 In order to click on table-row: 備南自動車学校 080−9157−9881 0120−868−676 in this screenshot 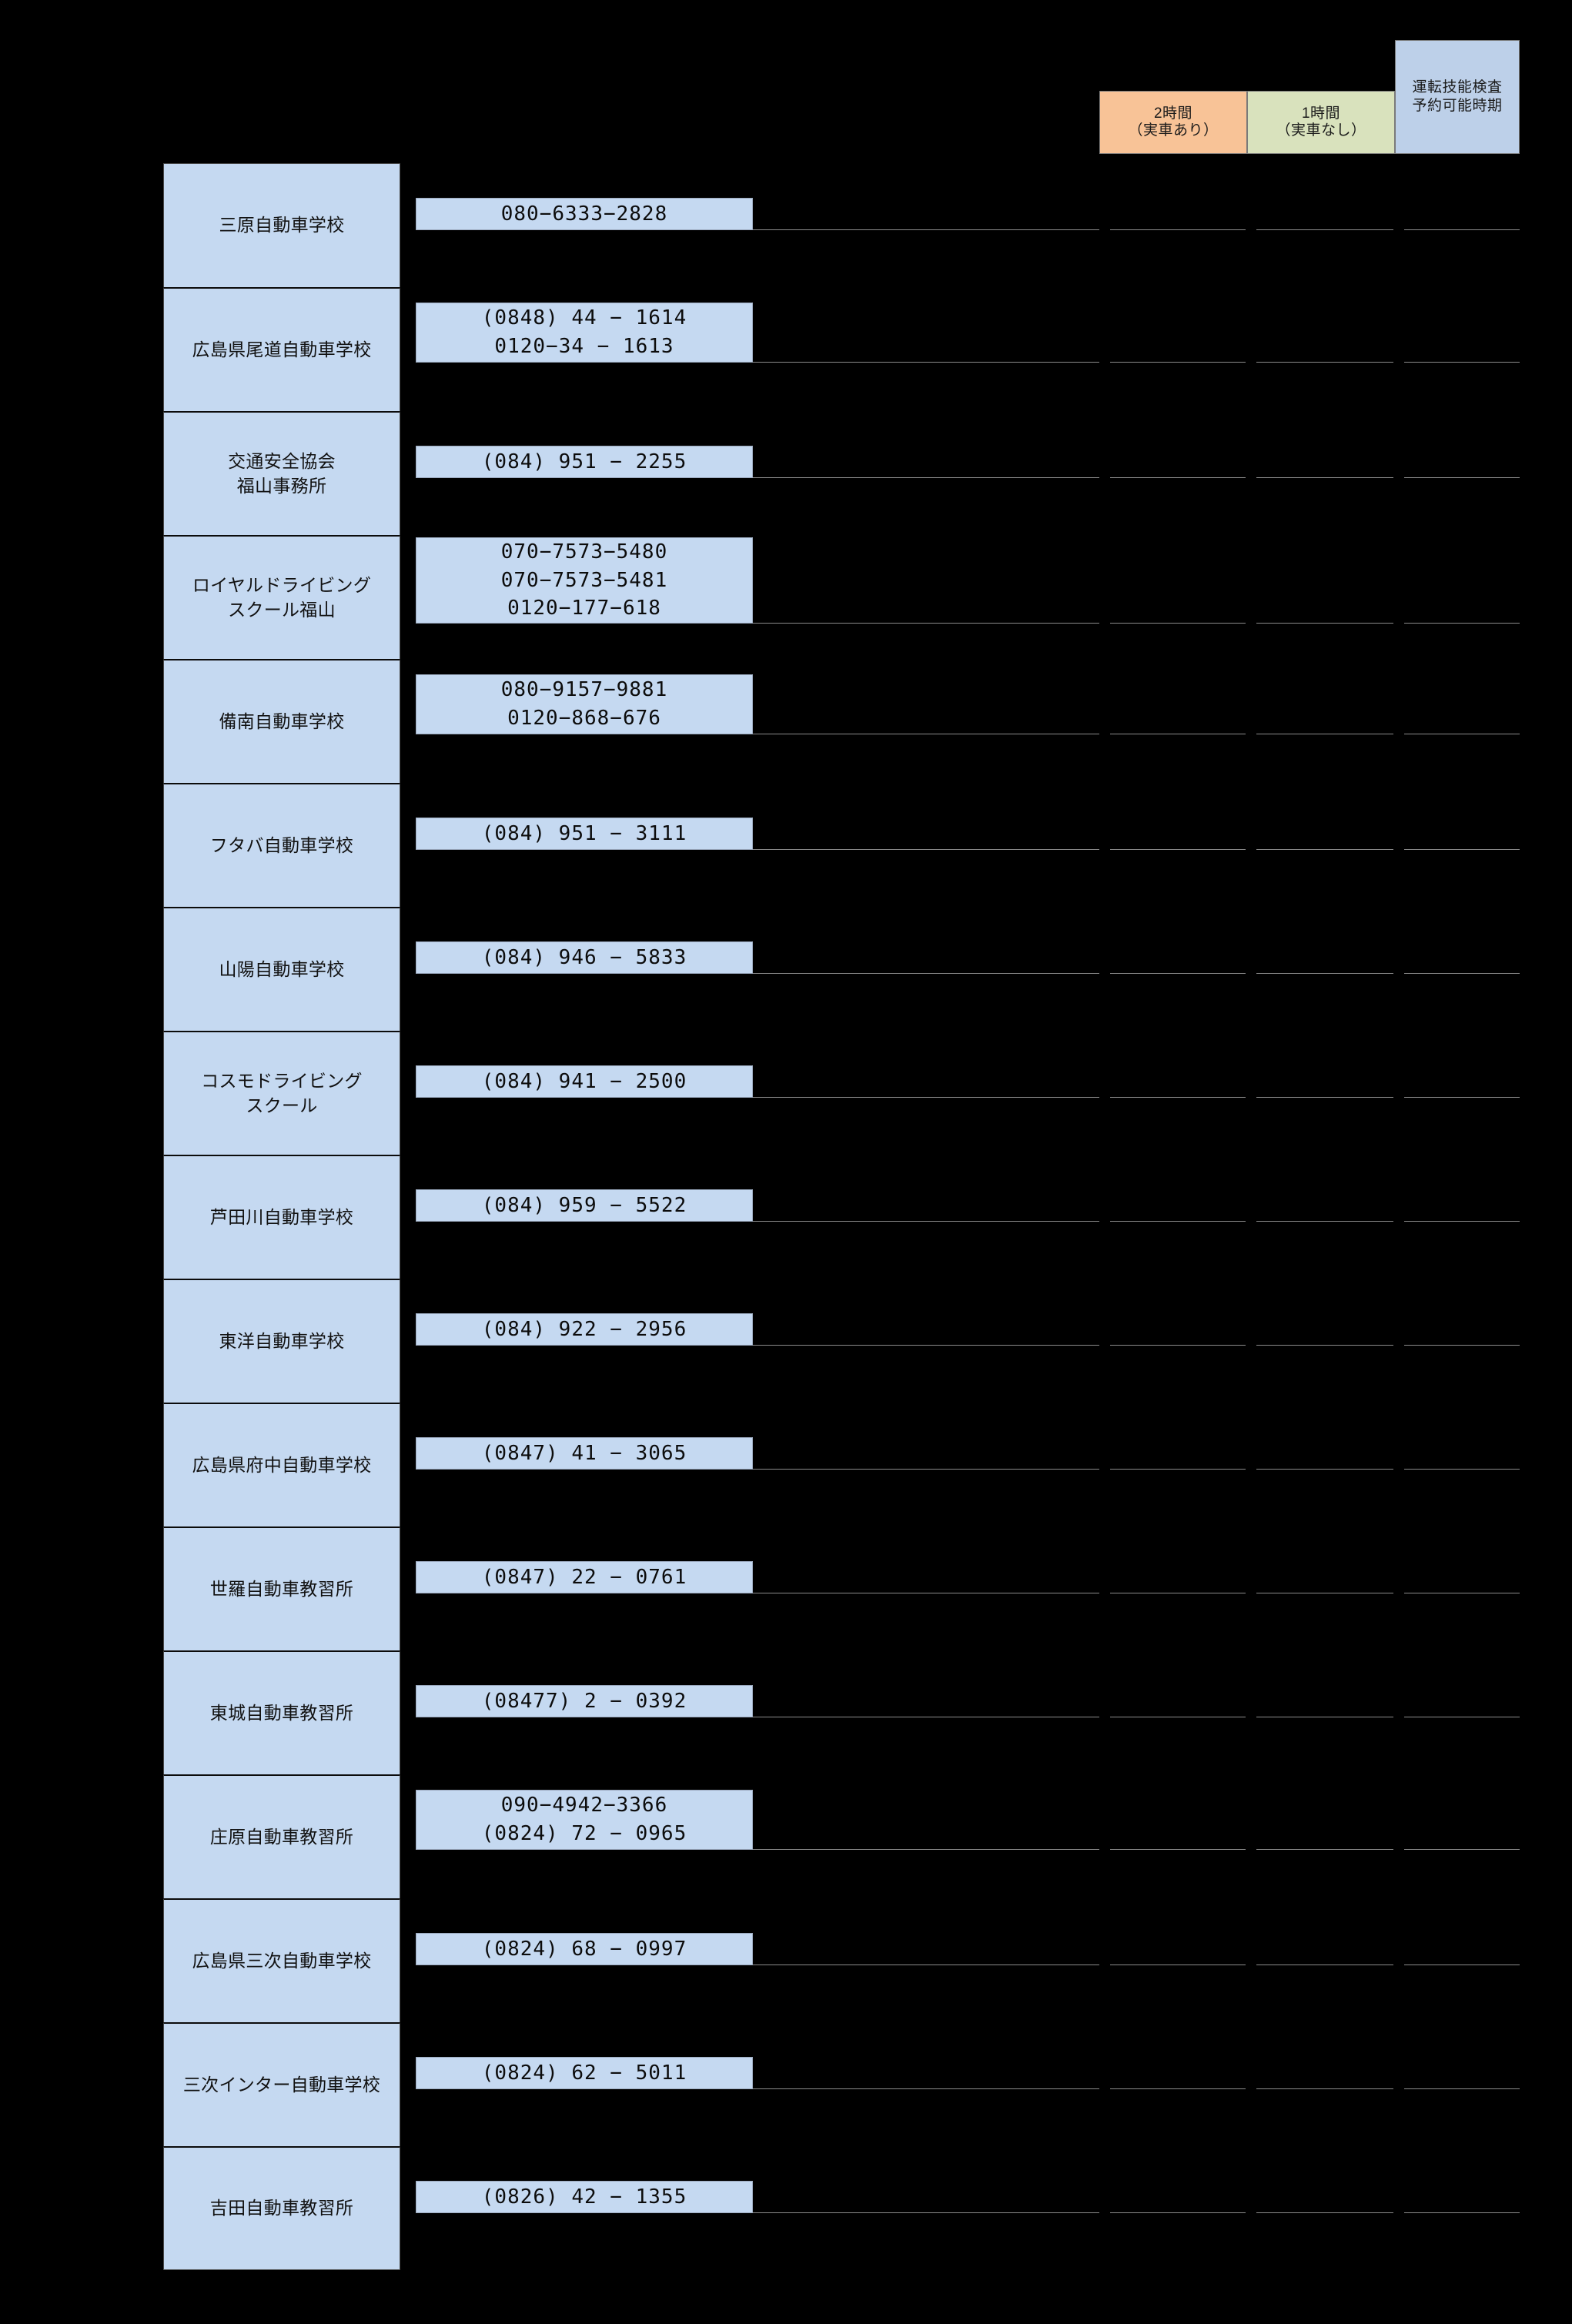, I will do `click(841, 721)`.